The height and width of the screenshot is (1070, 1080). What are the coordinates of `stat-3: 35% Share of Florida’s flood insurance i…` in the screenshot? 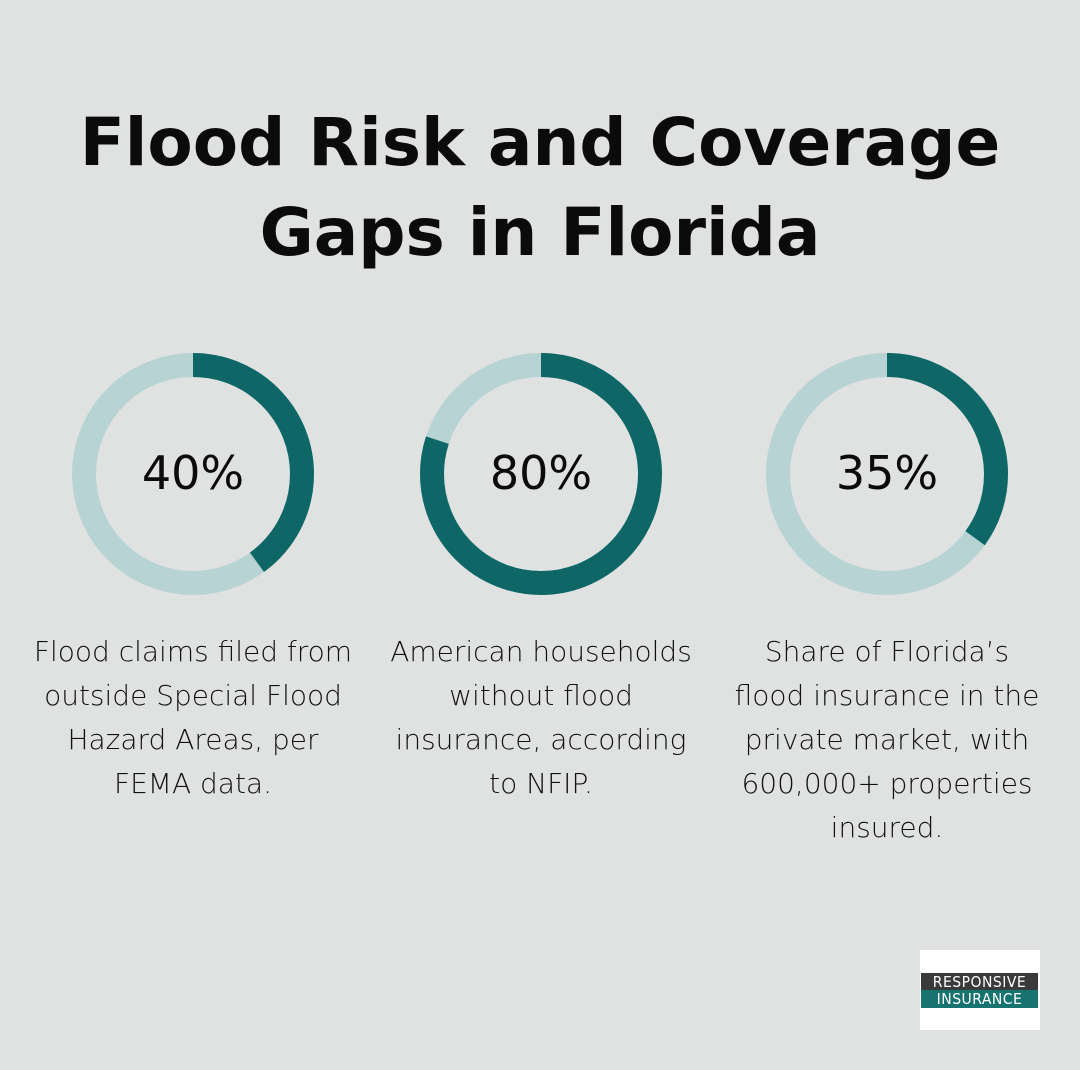 It's located at (887, 597).